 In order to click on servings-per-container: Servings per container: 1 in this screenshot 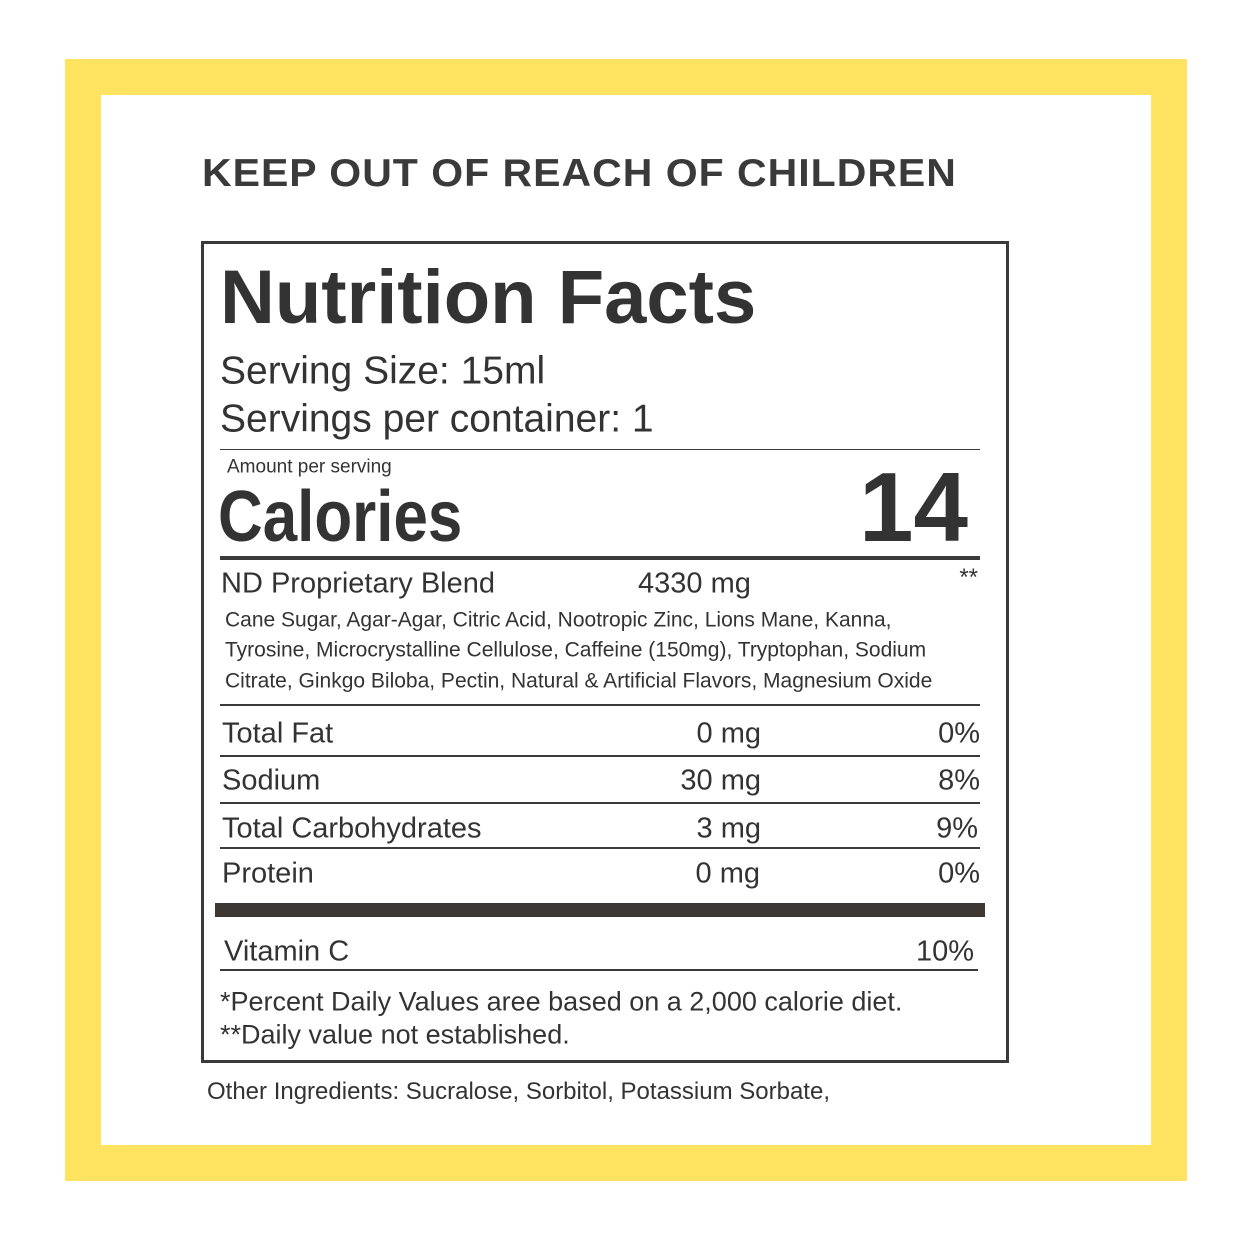, I will do `click(437, 419)`.